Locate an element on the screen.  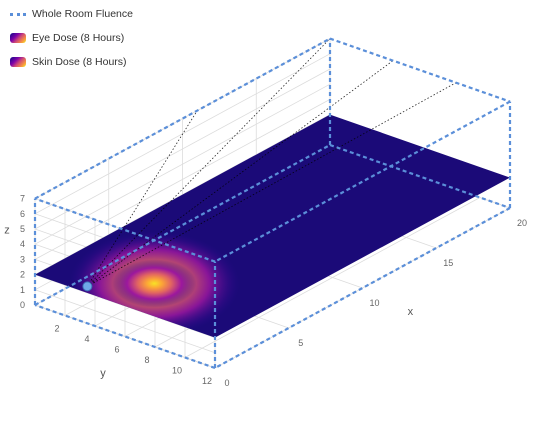
y-tick-label: 8 is located at coordinates (146, 360).